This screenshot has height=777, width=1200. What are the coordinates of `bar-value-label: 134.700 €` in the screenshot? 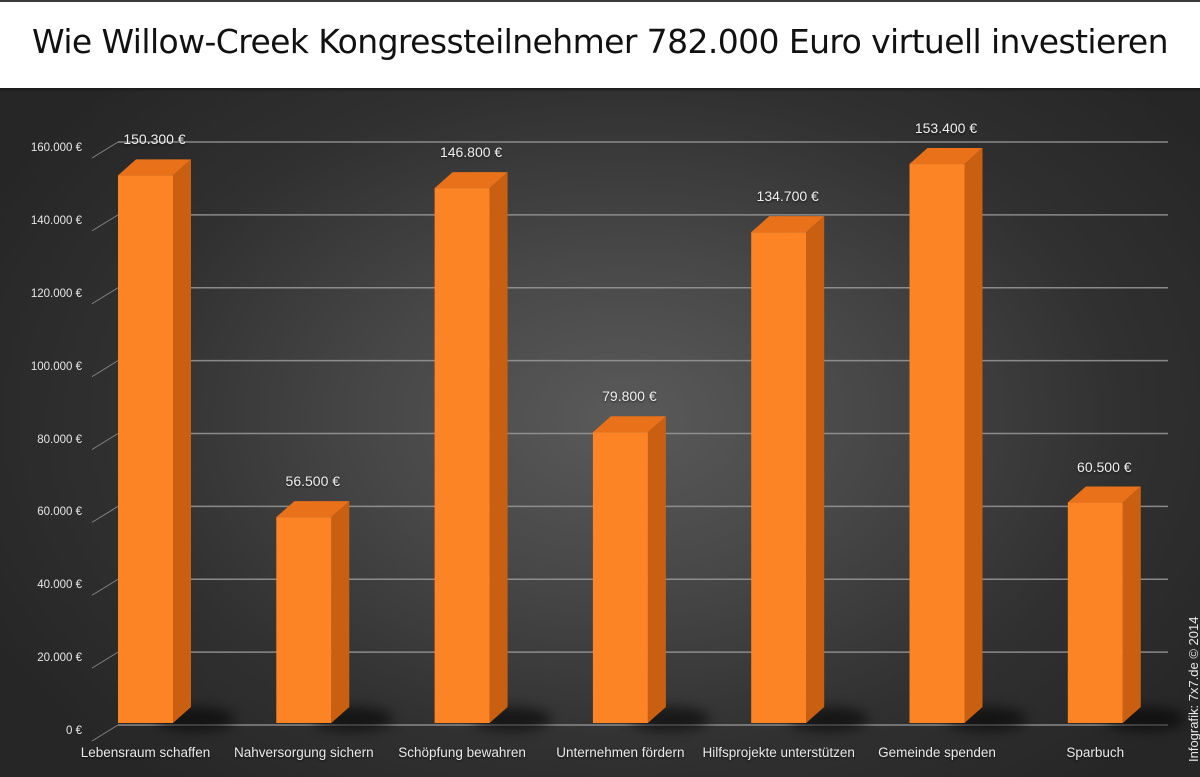 It's located at (787, 196).